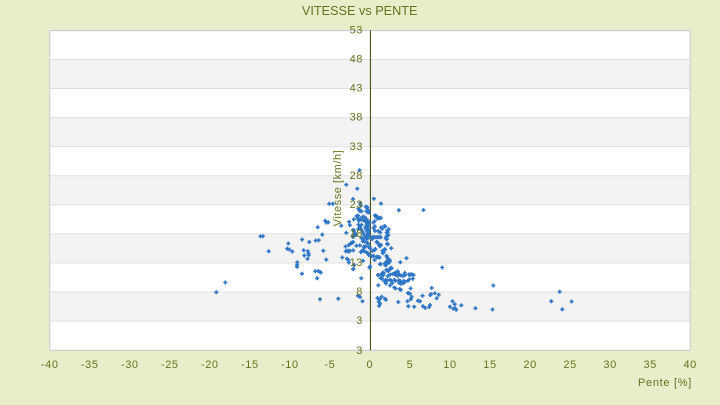 The width and height of the screenshot is (720, 405). Describe the element at coordinates (370, 365) in the screenshot. I see `svg-text: 0` at that location.